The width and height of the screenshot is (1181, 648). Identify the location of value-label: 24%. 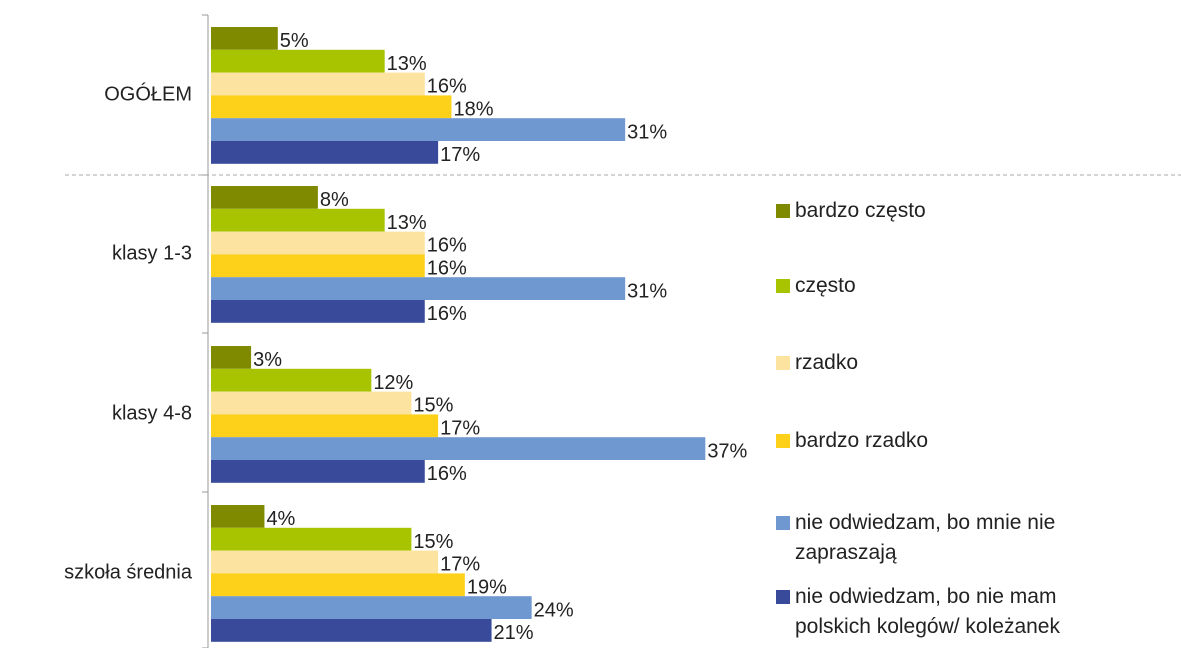
(554, 610).